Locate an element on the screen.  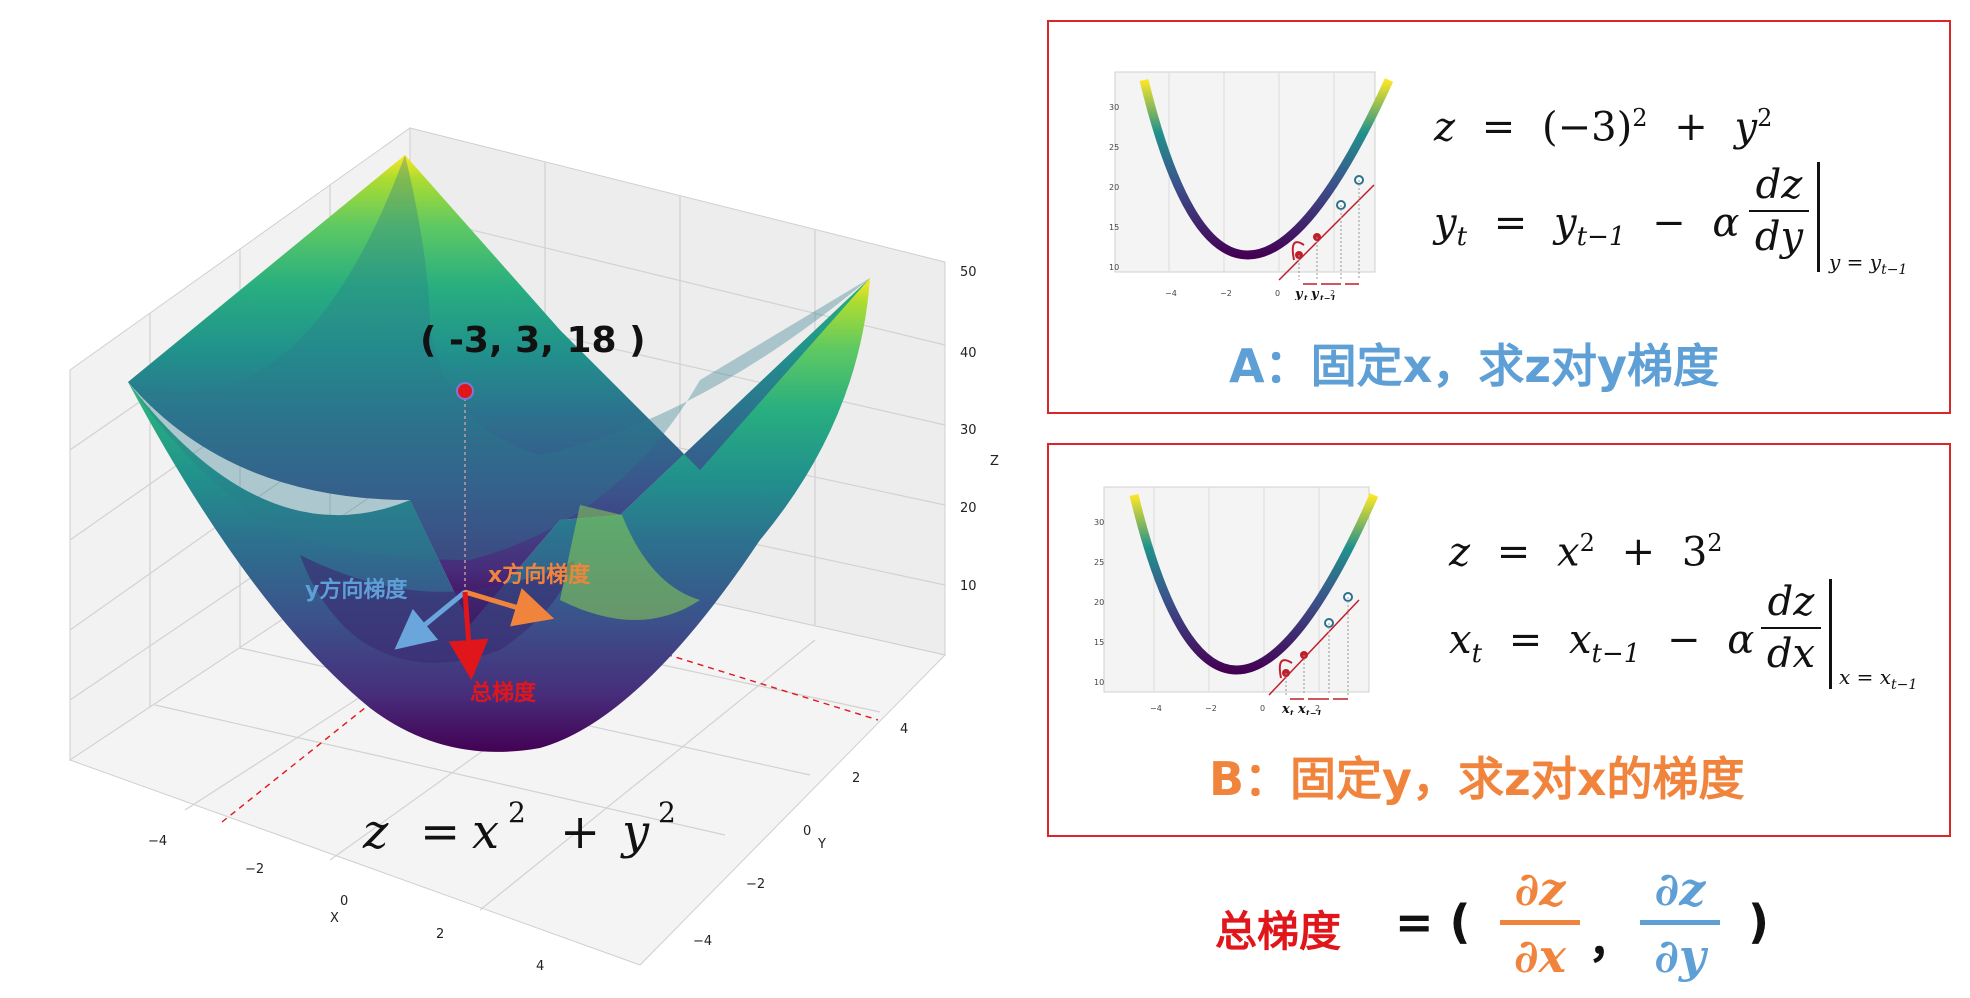
panel-a-frac: dz dy is located at coordinates (1779, 211).